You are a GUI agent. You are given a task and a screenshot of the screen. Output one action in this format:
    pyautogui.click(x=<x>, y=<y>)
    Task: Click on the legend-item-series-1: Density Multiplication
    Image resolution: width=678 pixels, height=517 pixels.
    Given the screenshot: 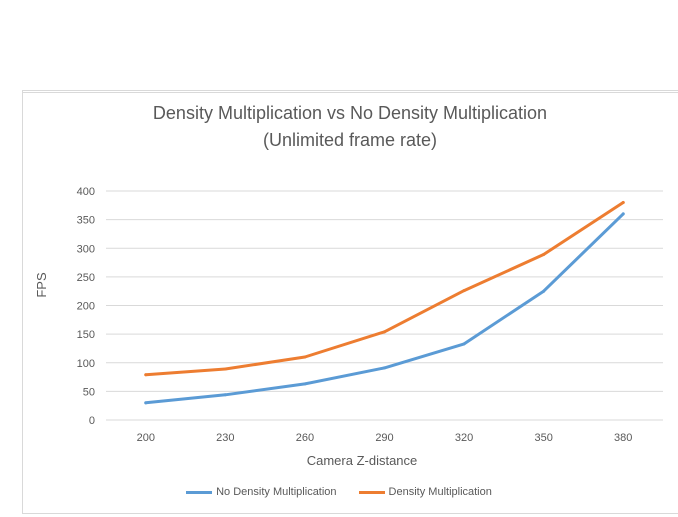 What is the action you would take?
    pyautogui.click(x=425, y=492)
    